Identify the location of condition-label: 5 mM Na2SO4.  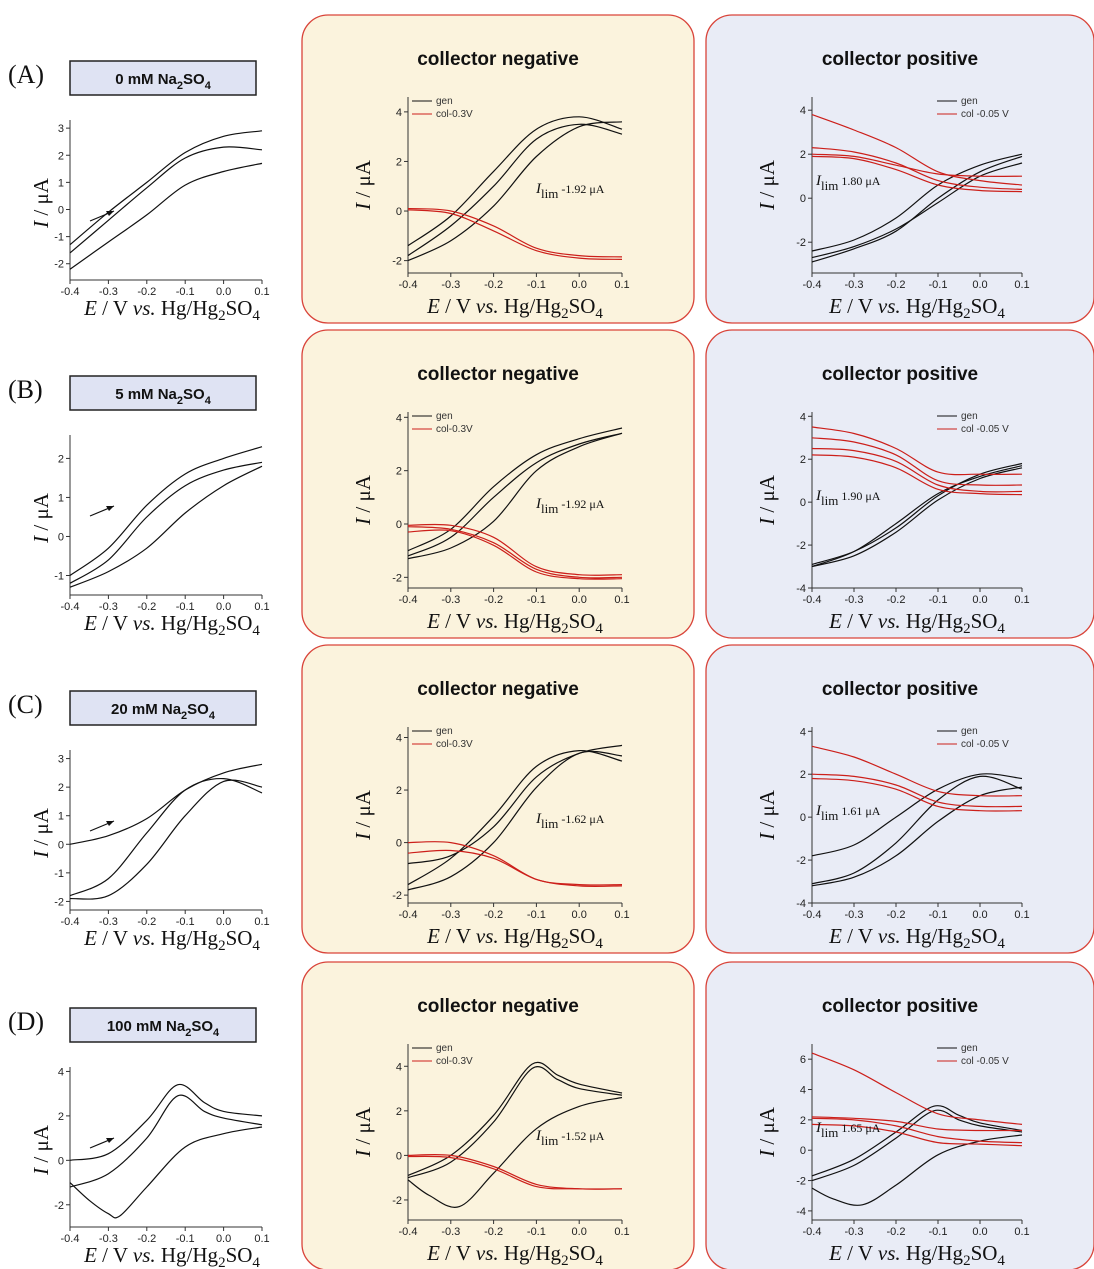
(163, 396).